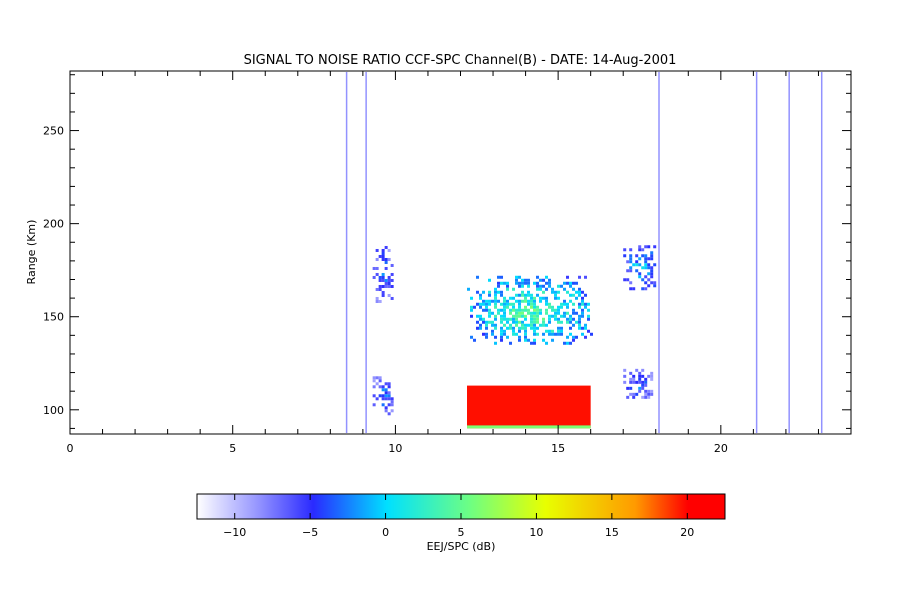  I want to click on heatmap-region-eej-strong-12-16h, so click(529, 407).